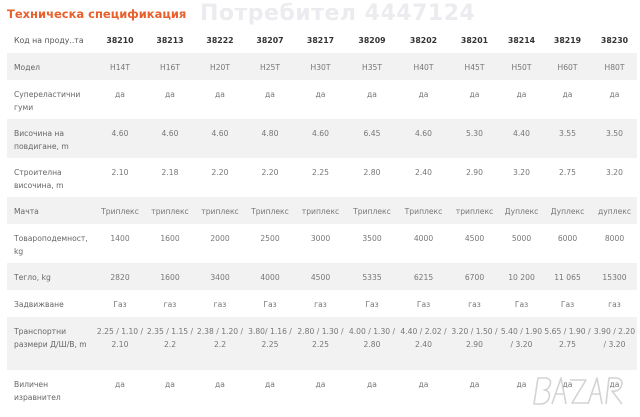  I want to click on product-code: 38210, so click(120, 40).